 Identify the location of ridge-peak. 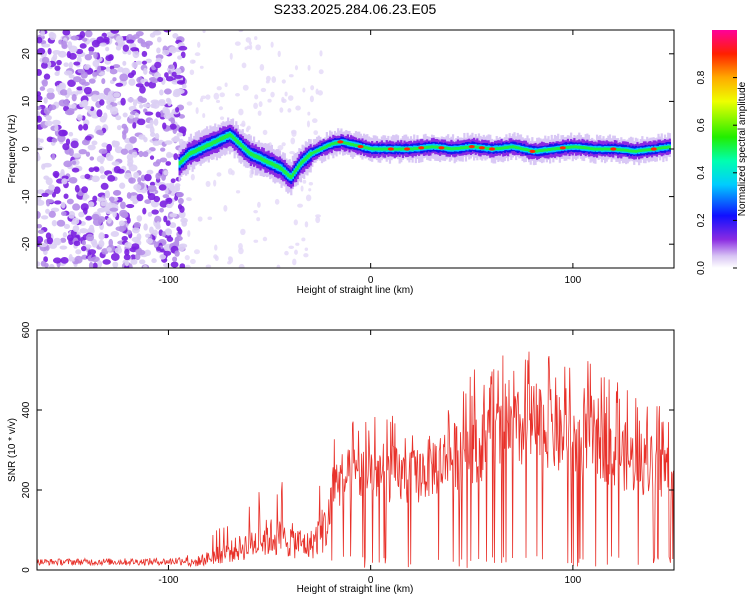
(360, 147).